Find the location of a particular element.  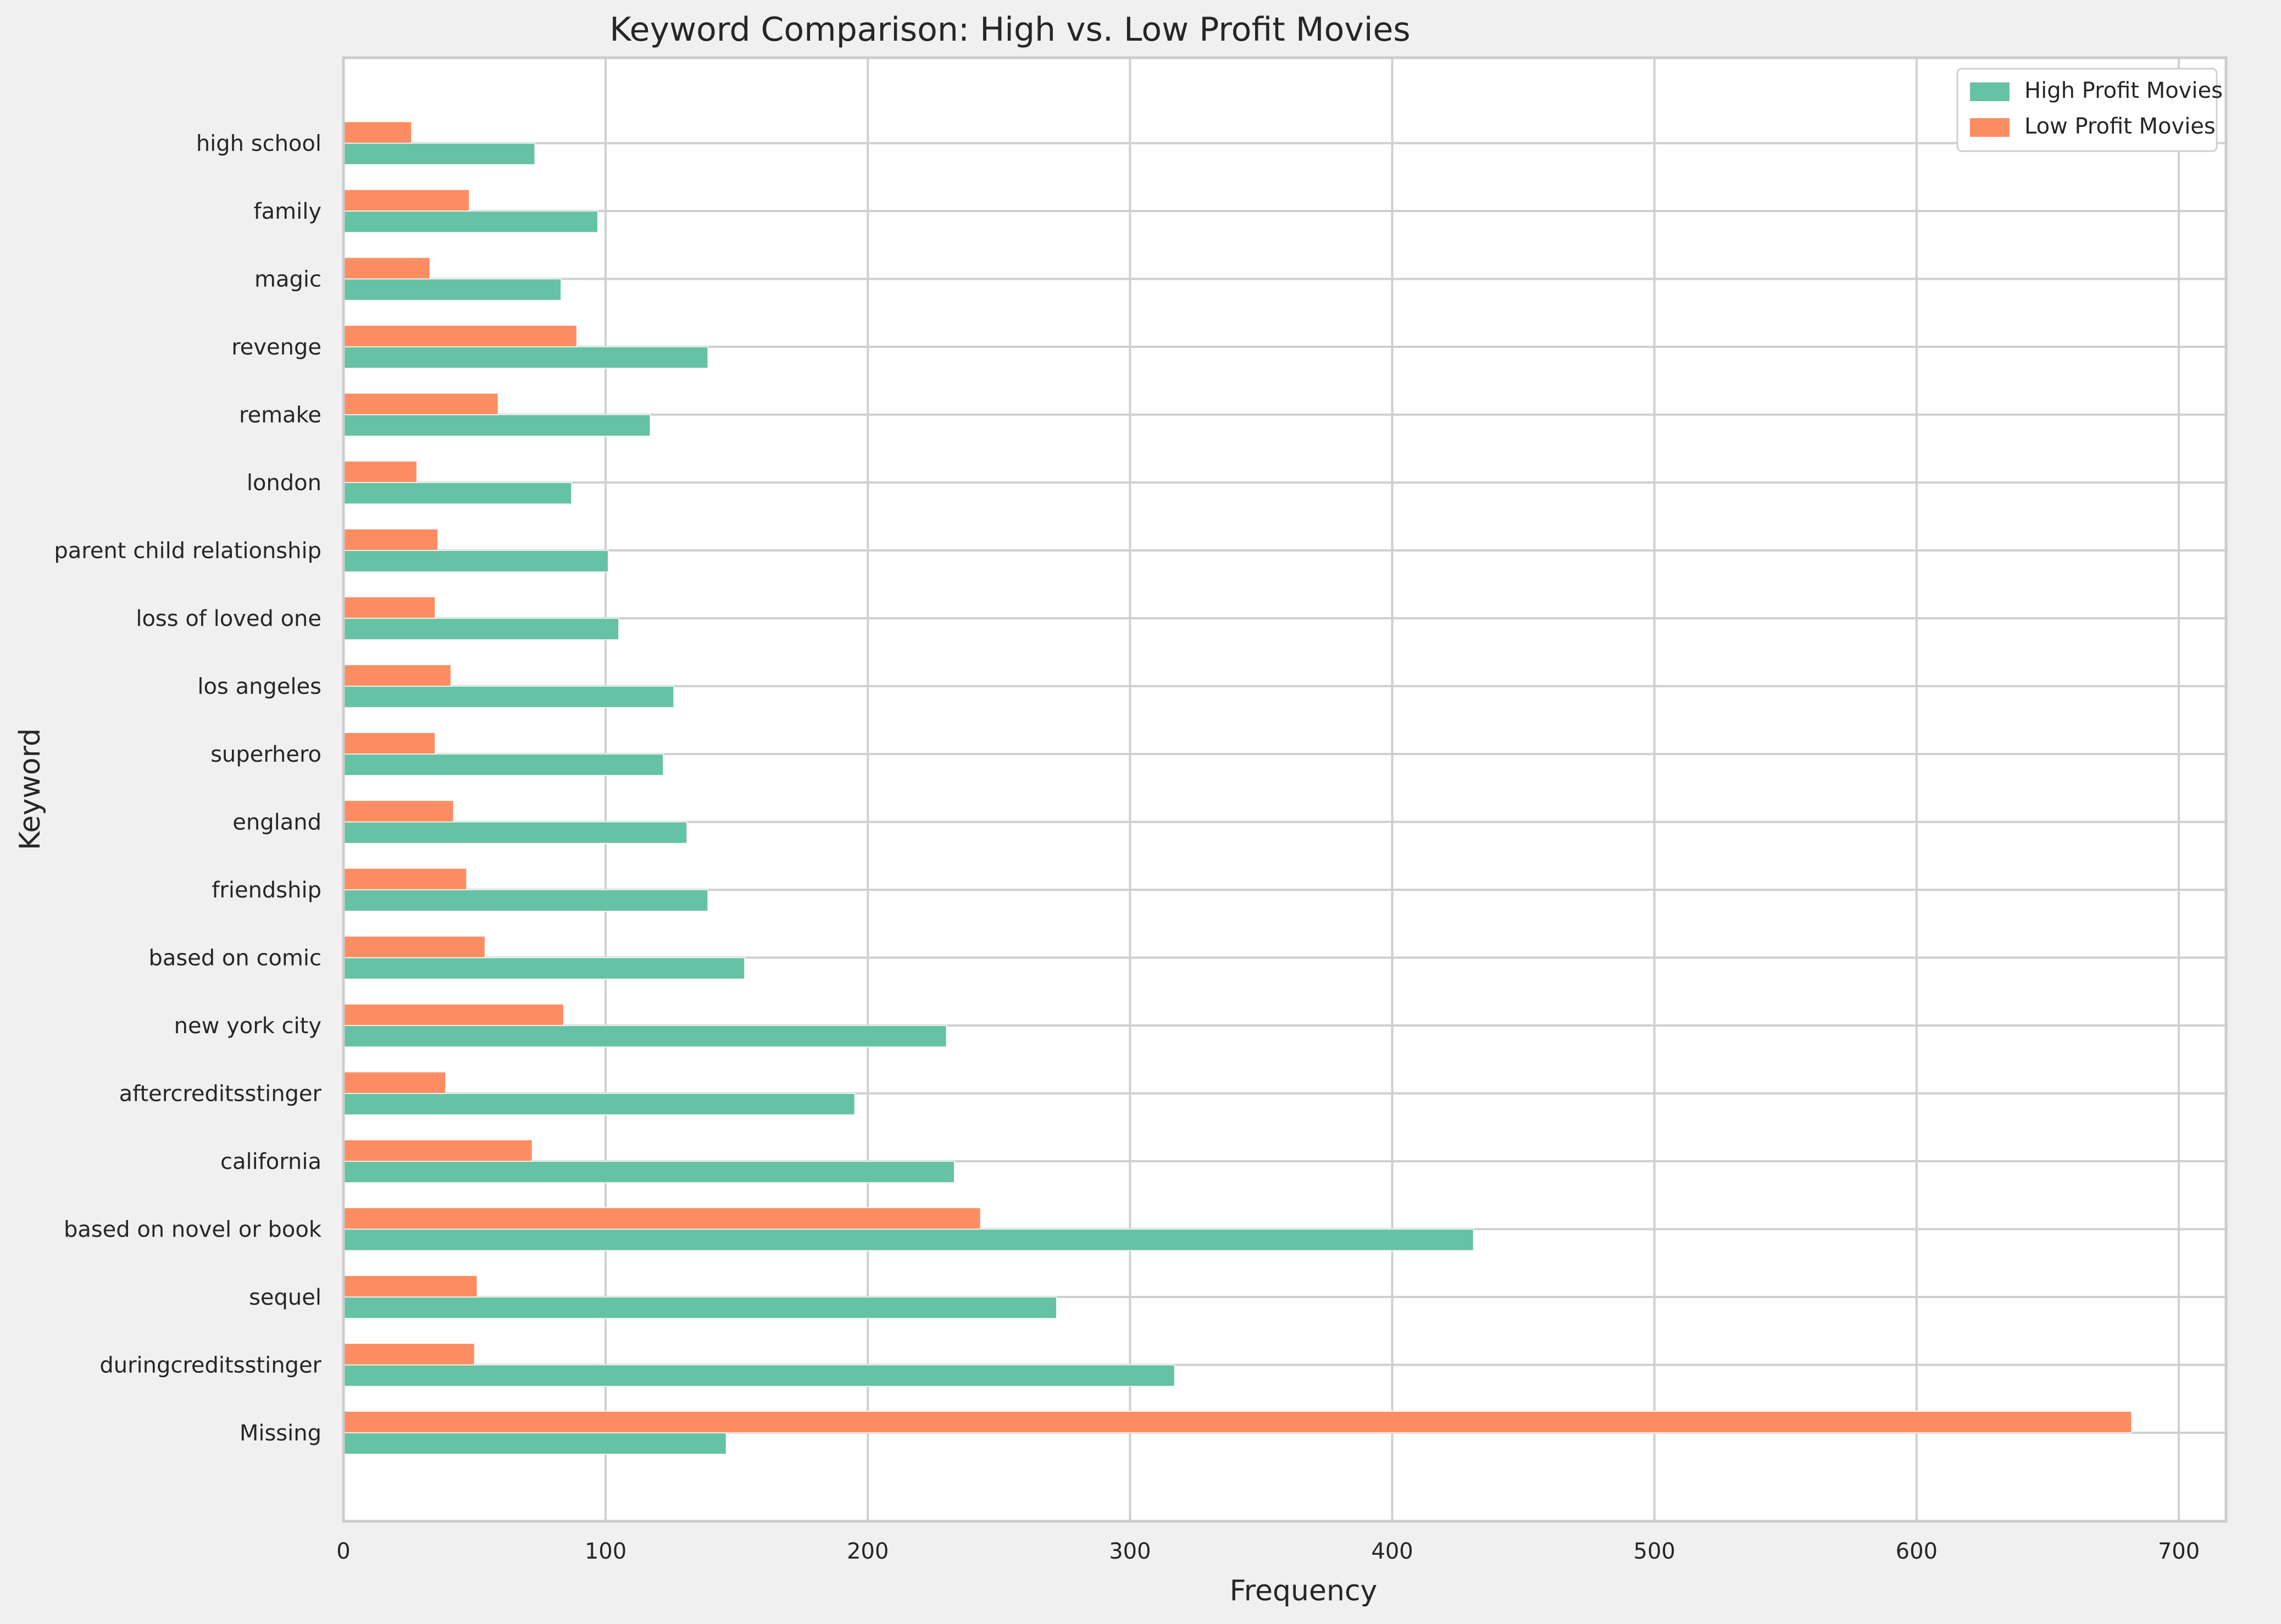

y-tick-label: duringcreditsstinger is located at coordinates (210, 1365).